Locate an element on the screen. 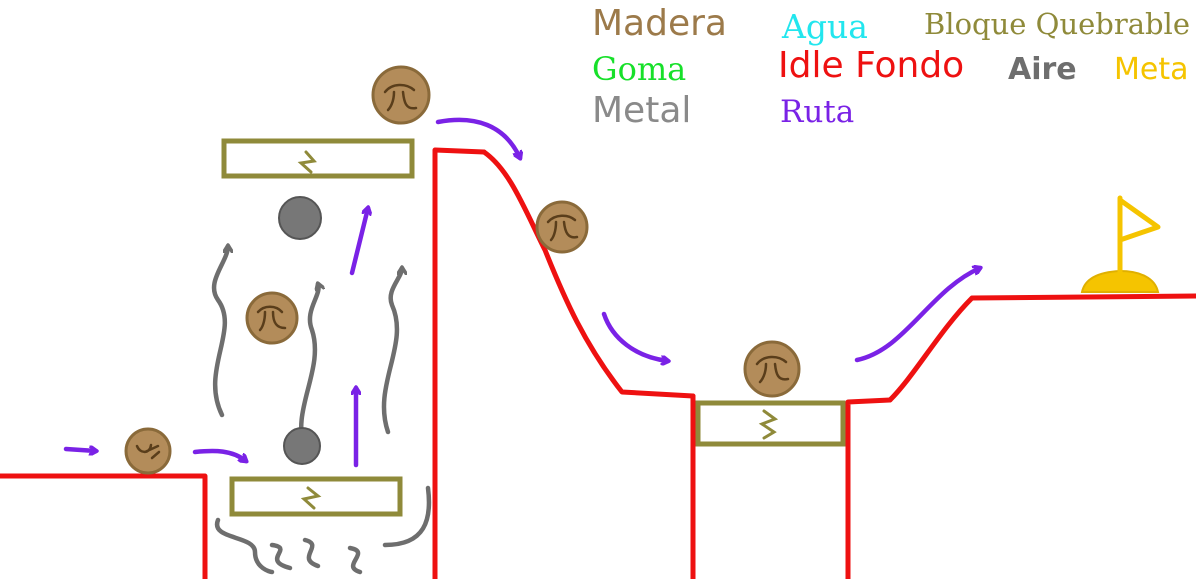  pit-wall-right is located at coordinates (869, 488).